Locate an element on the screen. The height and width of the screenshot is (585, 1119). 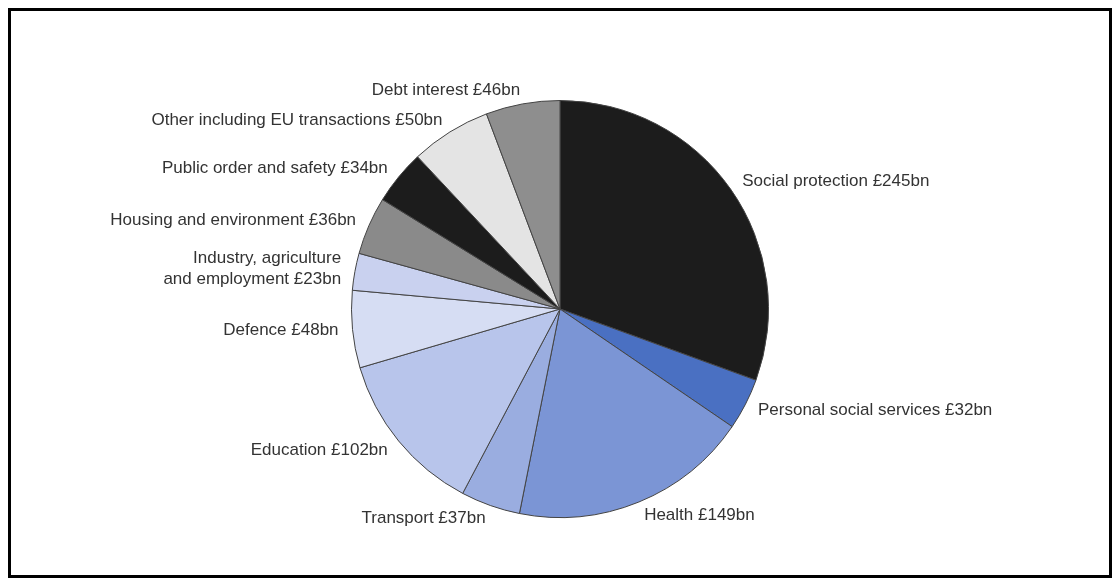
slice-label: Debt interest £46bn is located at coordinates (446, 89).